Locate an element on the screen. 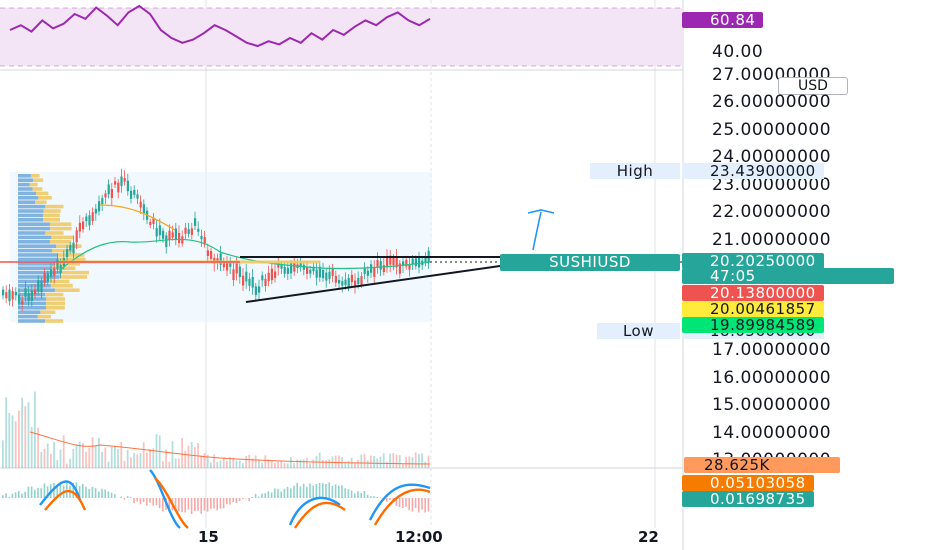 This screenshot has width=932, height=550. breakout-arrow is located at coordinates (537, 231).